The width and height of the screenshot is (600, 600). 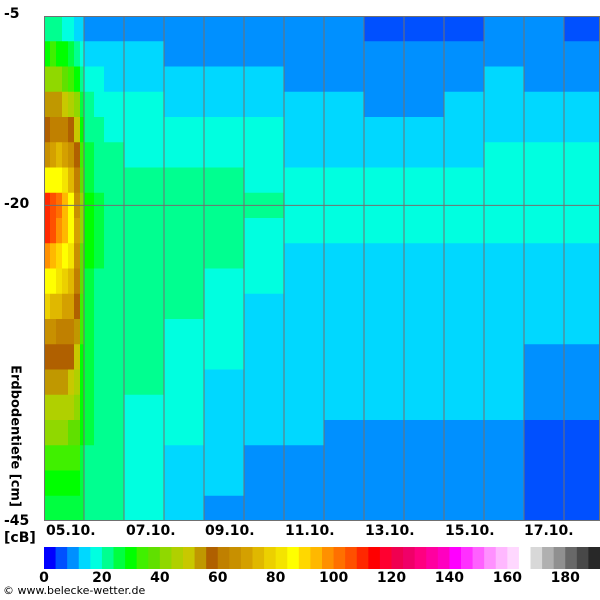 What do you see at coordinates (322, 558) in the screenshot?
I see `colorbar` at bounding box center [322, 558].